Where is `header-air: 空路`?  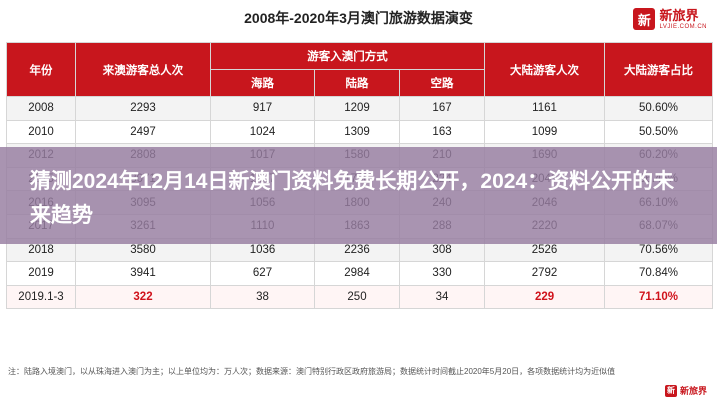 header-air: 空路 is located at coordinates (442, 83).